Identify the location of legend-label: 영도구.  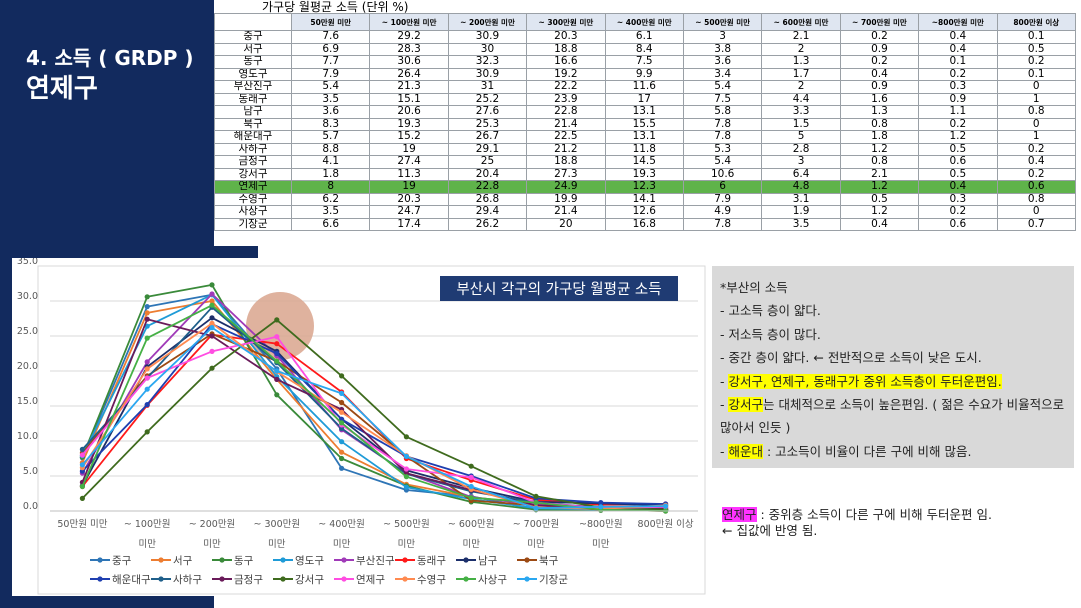
(309, 561).